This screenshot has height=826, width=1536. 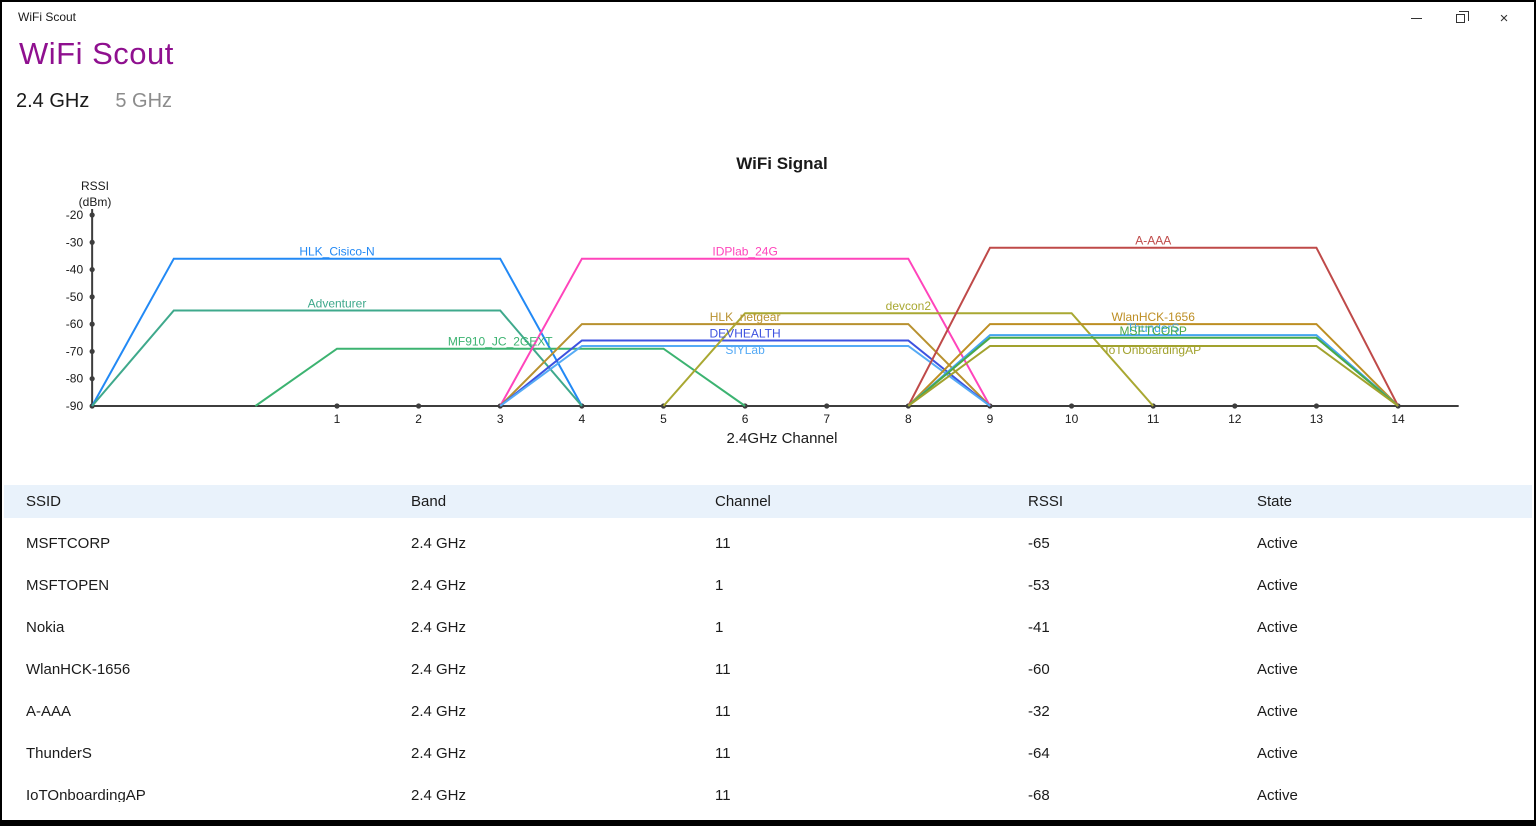 I want to click on series-label-SIYLab: SIYLab, so click(x=745, y=350).